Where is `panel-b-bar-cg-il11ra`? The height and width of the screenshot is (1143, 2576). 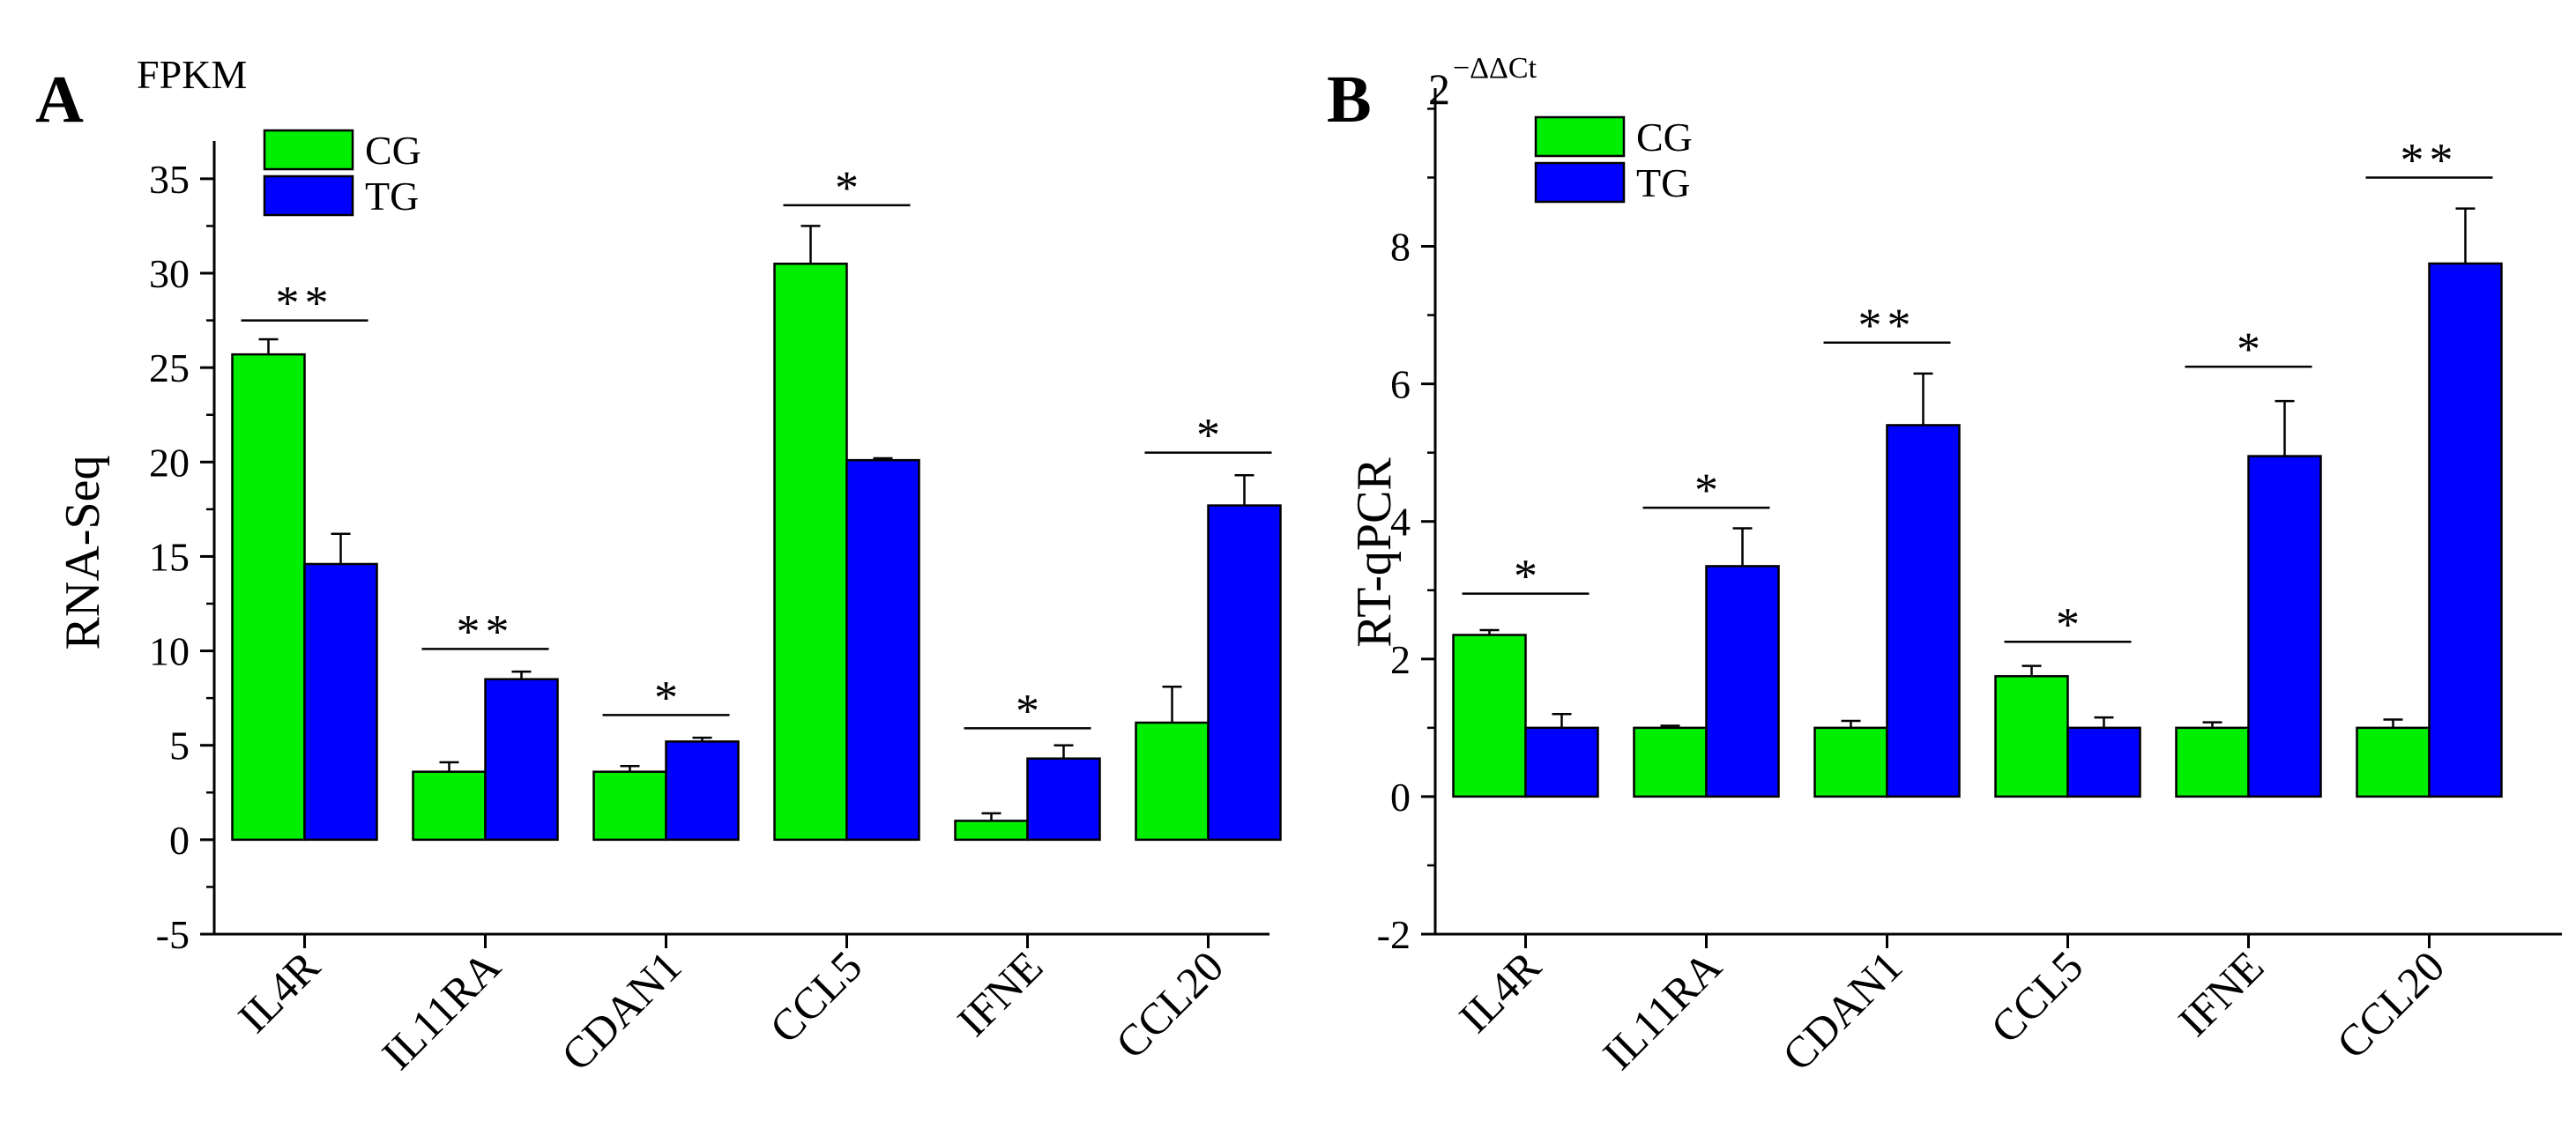
panel-b-bar-cg-il11ra is located at coordinates (1670, 762).